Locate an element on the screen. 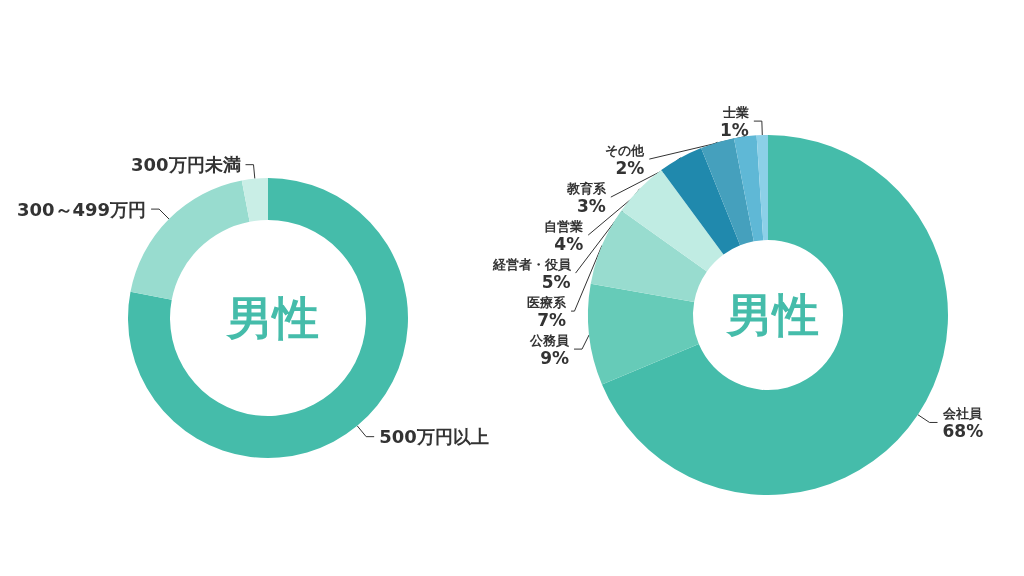 The width and height of the screenshot is (1024, 576). data-label: 7% is located at coordinates (552, 320).